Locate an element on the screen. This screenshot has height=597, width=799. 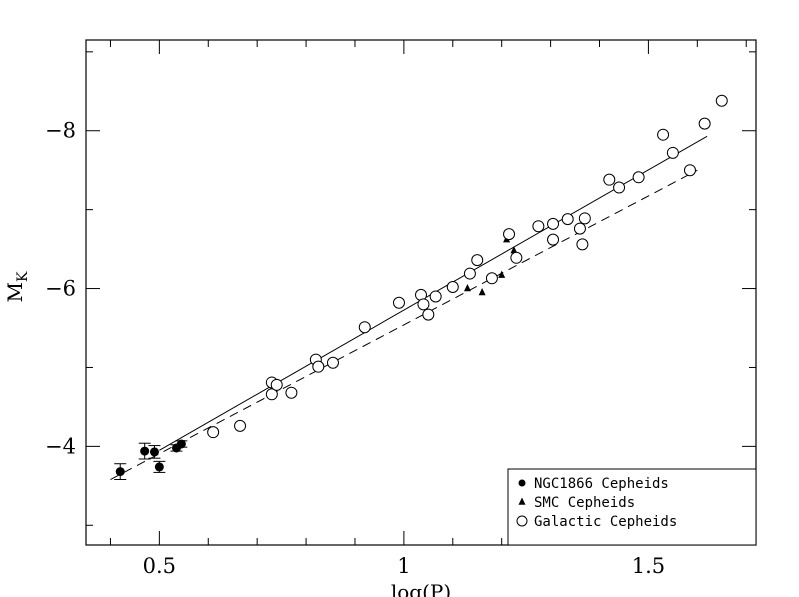
x-axis-title: log(P) is located at coordinates (421, 588).